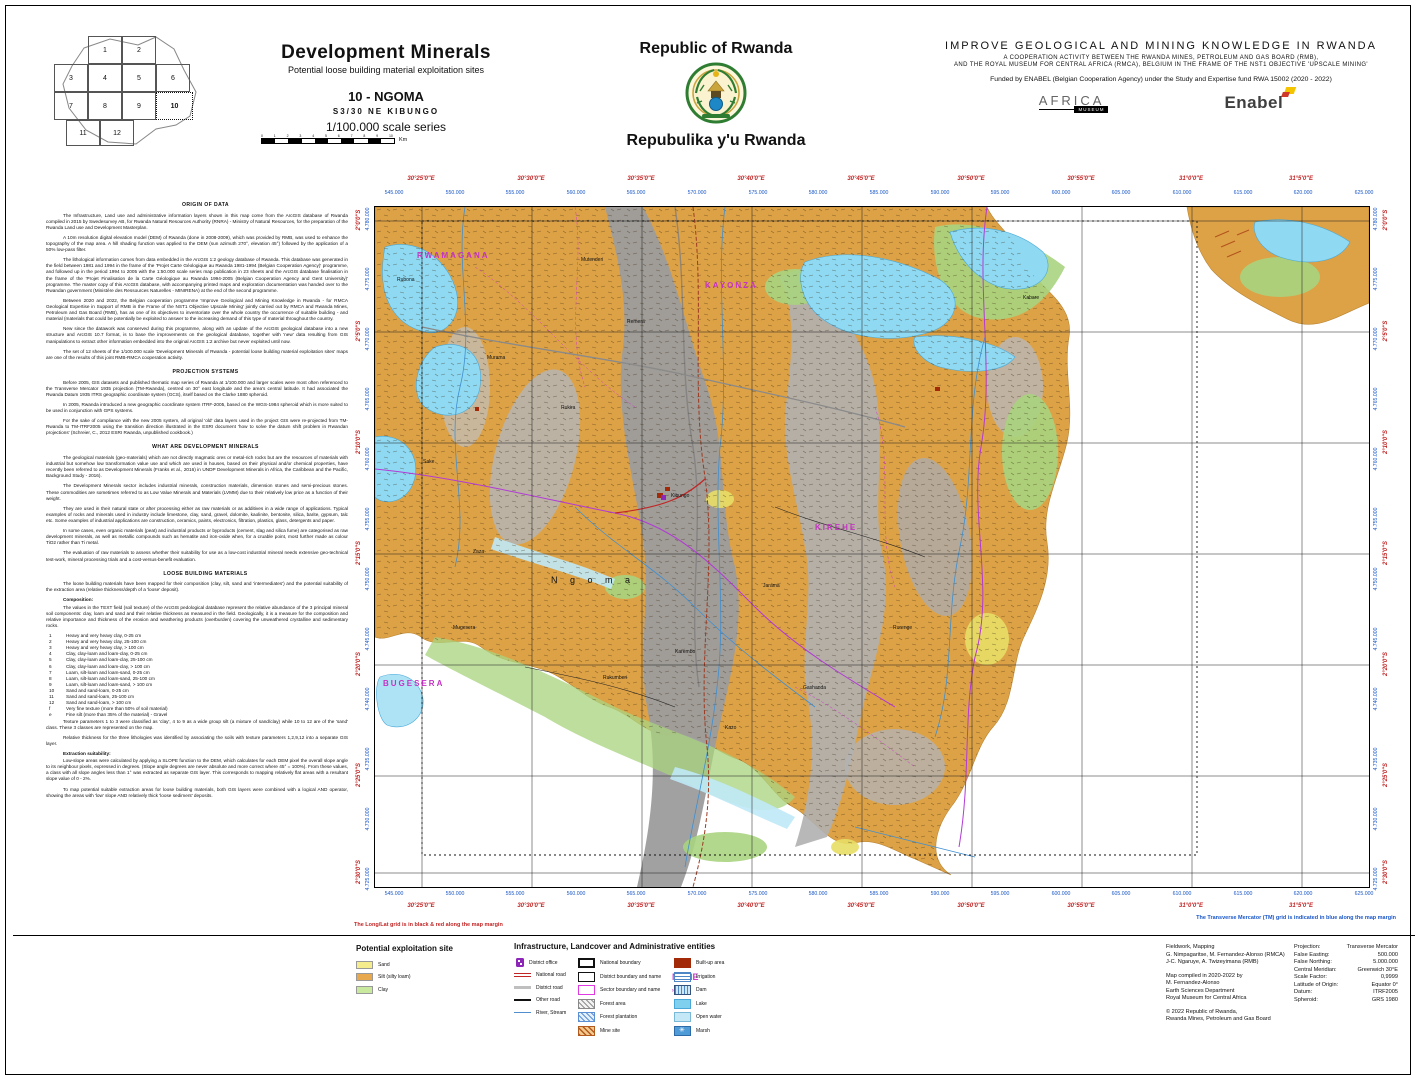  What do you see at coordinates (359, 775) in the screenshot?
I see `latitude-label: 2°25'0"S` at bounding box center [359, 775].